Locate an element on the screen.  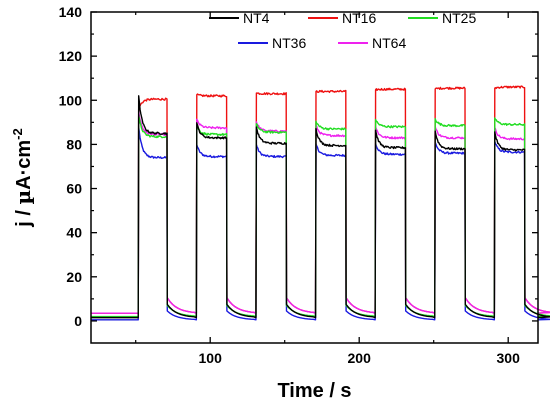
y-axis-title-unit: A·cm is located at coordinates (24, 165).